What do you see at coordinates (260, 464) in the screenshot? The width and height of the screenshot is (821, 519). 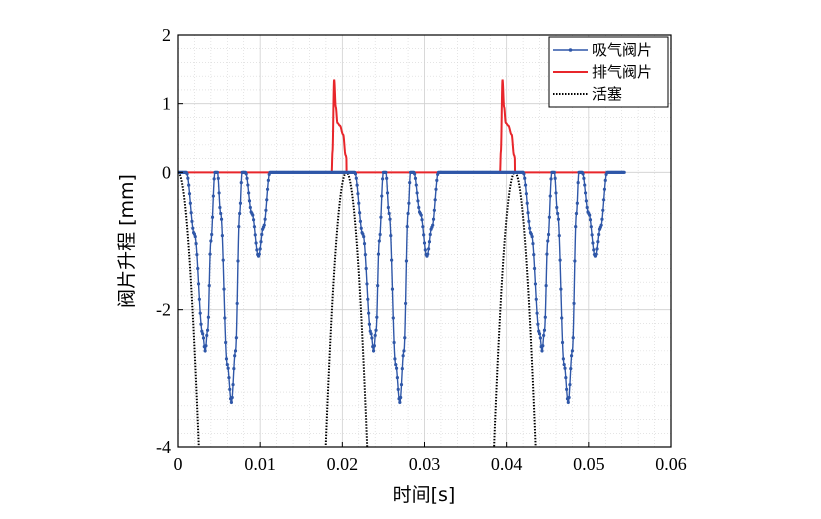 I see `x-tick-label: 0.01` at bounding box center [260, 464].